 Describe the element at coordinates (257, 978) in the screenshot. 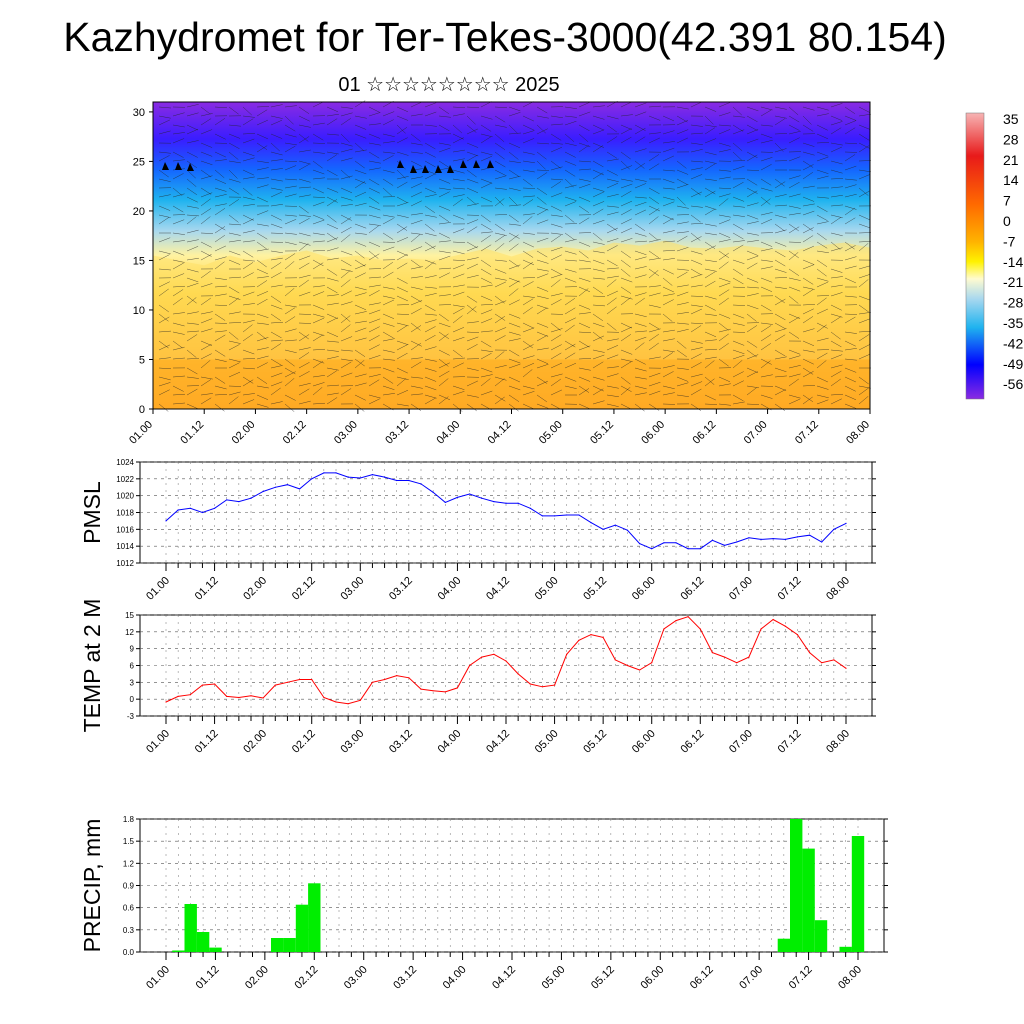

I see `x-tick-label: 02.00` at that location.